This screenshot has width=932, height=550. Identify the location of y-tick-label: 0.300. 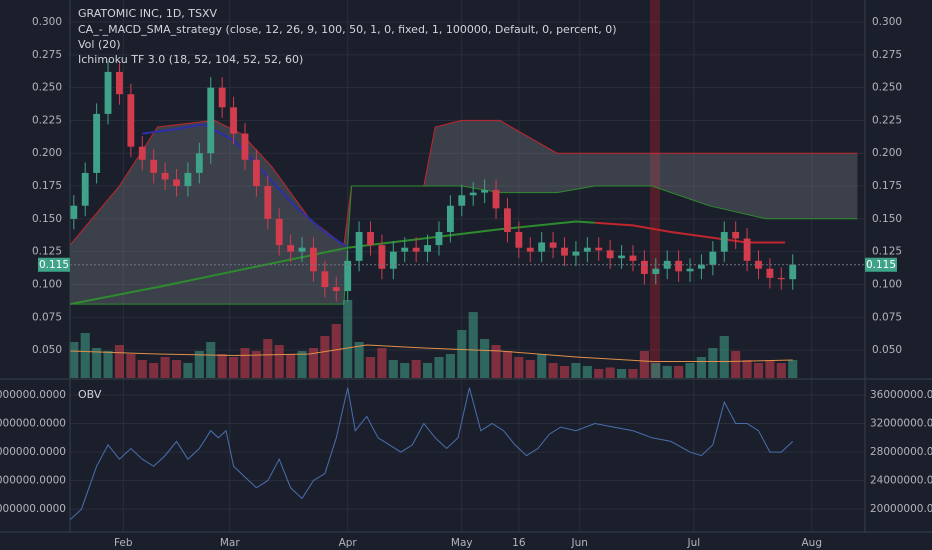
(47, 22).